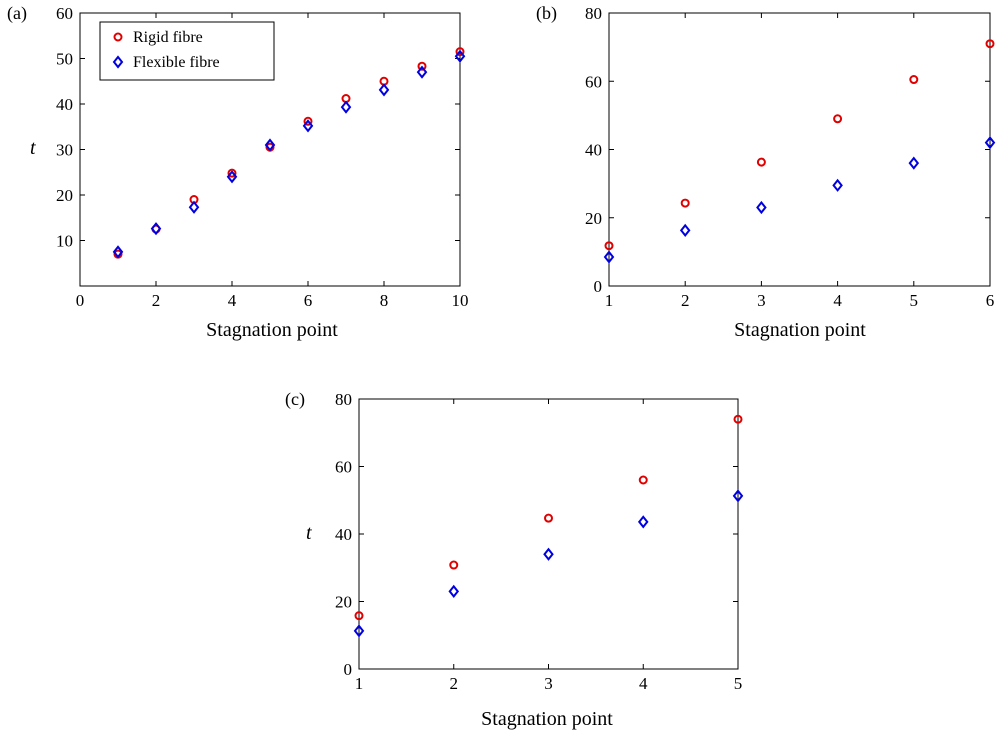  Describe the element at coordinates (914, 300) in the screenshot. I see `panel-b-x-tick-label: 5` at that location.